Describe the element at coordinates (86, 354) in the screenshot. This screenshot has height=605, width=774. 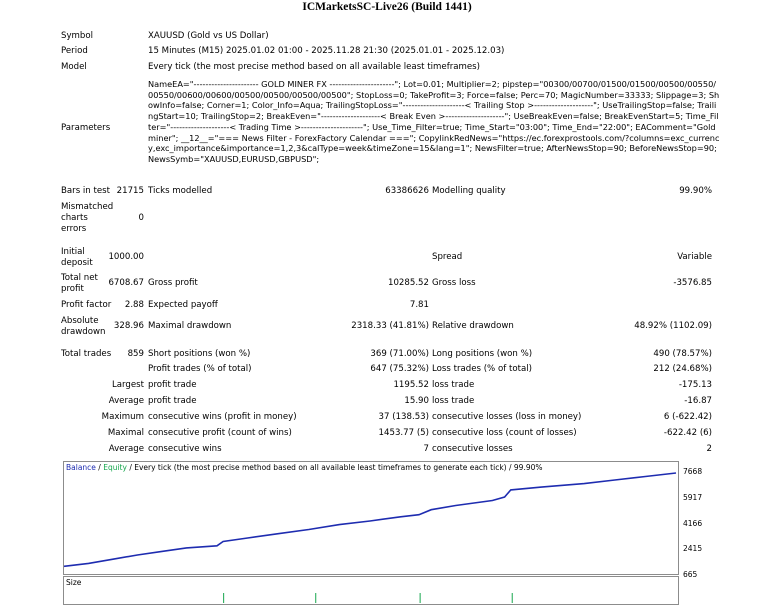
I see `total-trades-label: Total trades` at that location.